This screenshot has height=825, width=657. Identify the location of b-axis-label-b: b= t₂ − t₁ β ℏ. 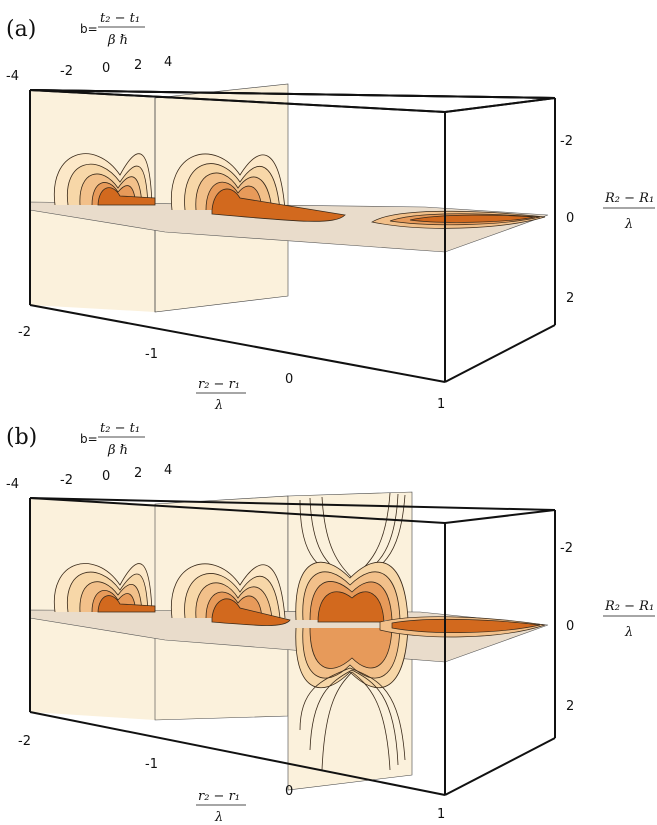
(112, 439).